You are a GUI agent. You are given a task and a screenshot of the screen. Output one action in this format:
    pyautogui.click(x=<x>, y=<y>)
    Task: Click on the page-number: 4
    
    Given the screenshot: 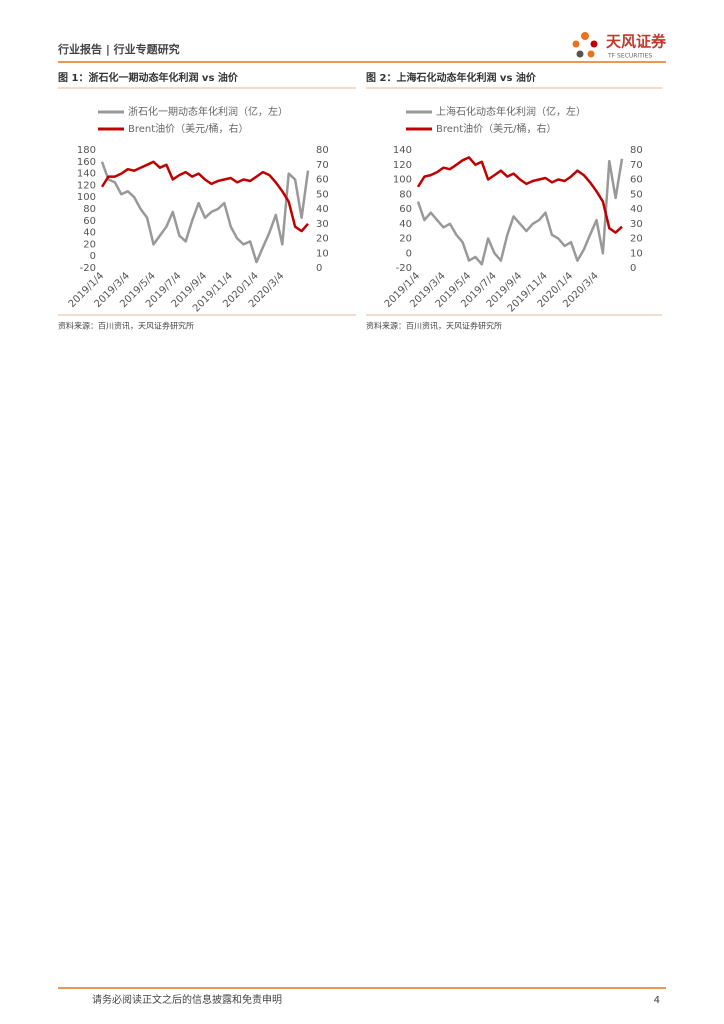 What is the action you would take?
    pyautogui.click(x=657, y=1000)
    